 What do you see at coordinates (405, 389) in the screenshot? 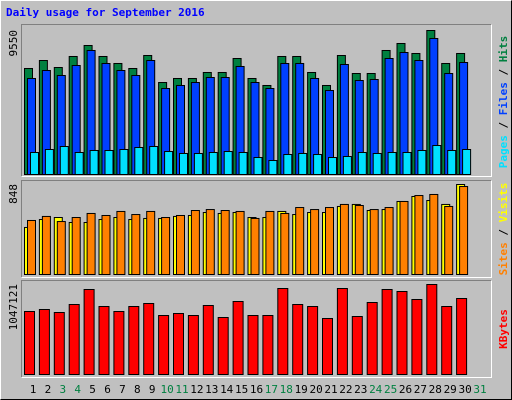
I see `x-tick-label: 26` at bounding box center [405, 389].